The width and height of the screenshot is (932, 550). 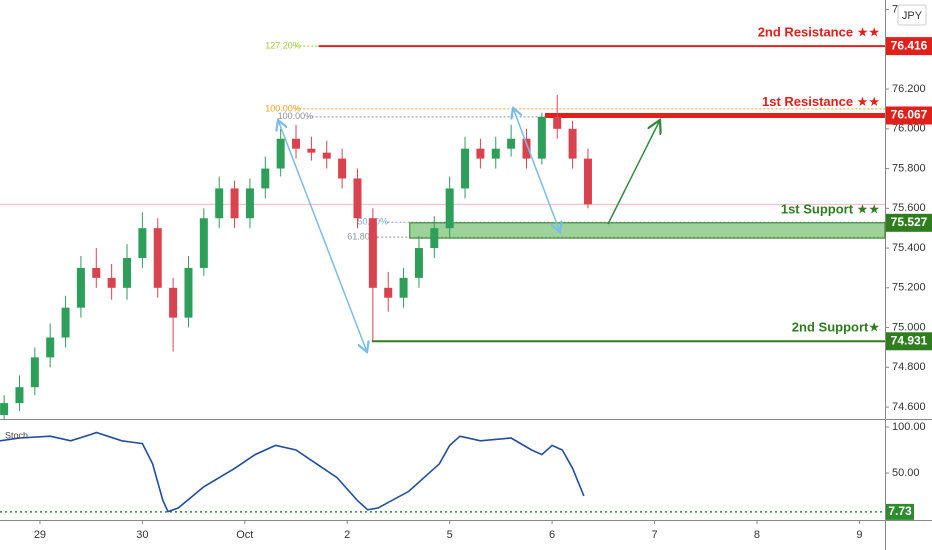 I want to click on y-tick-label: 75.000, so click(x=909, y=327).